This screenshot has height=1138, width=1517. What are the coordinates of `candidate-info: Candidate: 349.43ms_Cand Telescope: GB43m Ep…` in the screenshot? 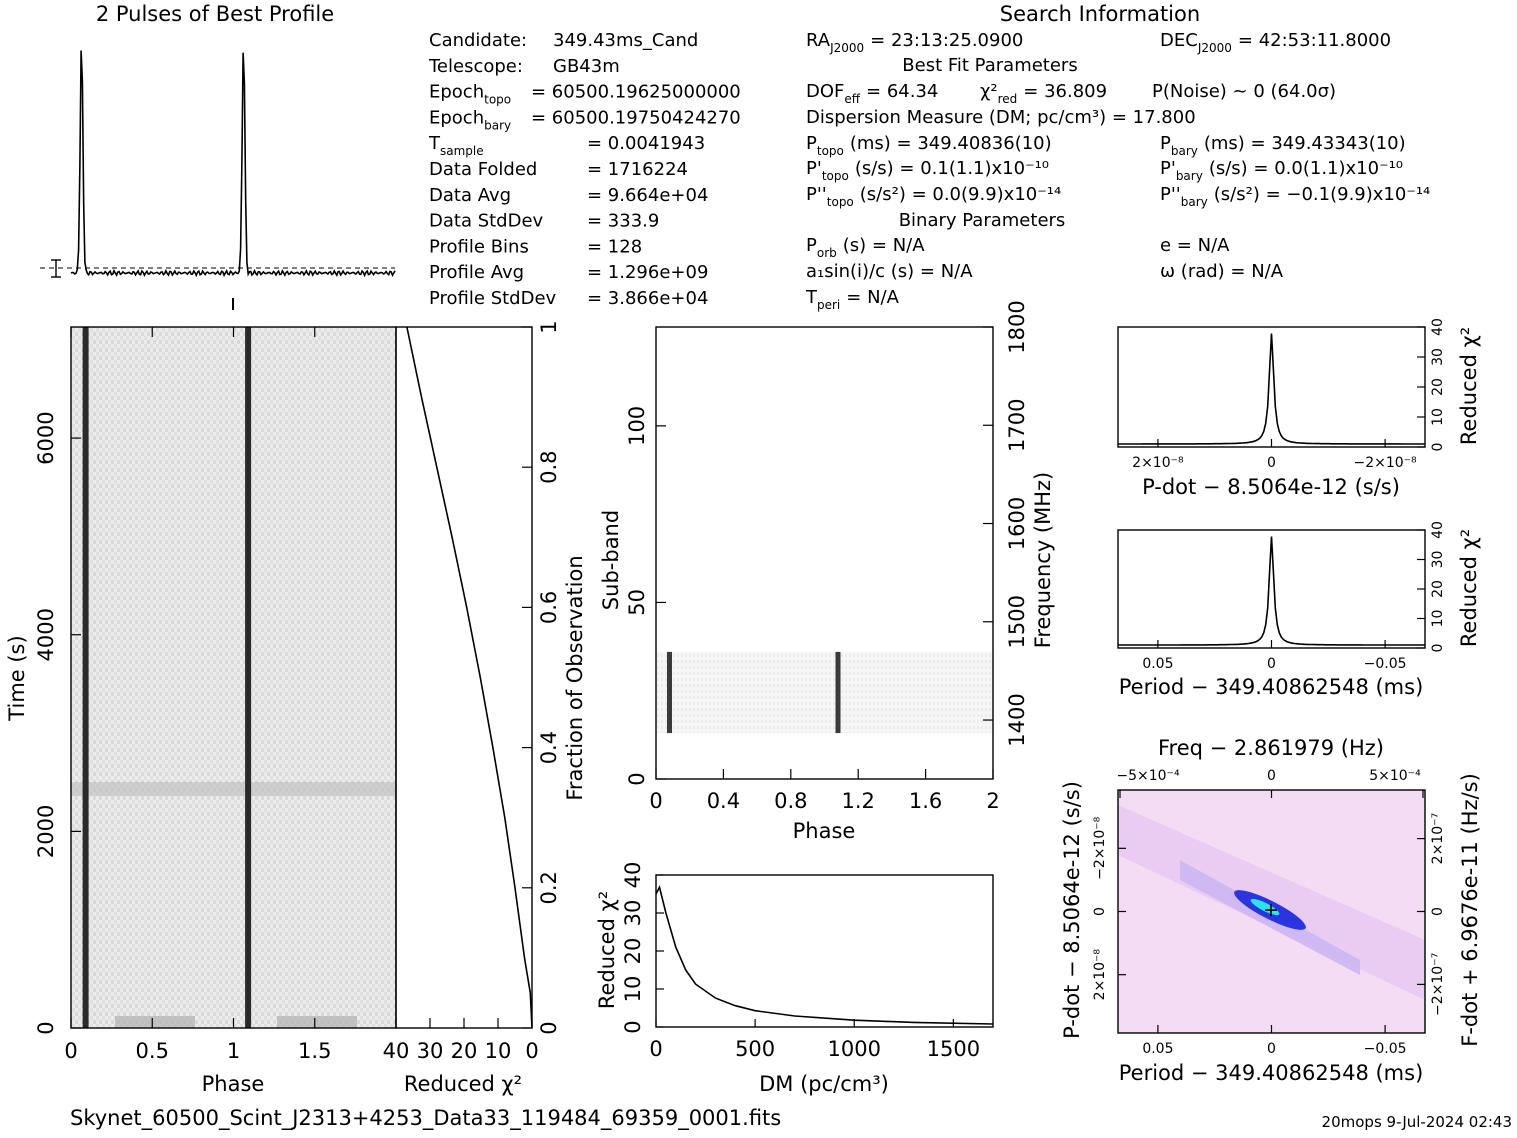 It's located at (584, 169).